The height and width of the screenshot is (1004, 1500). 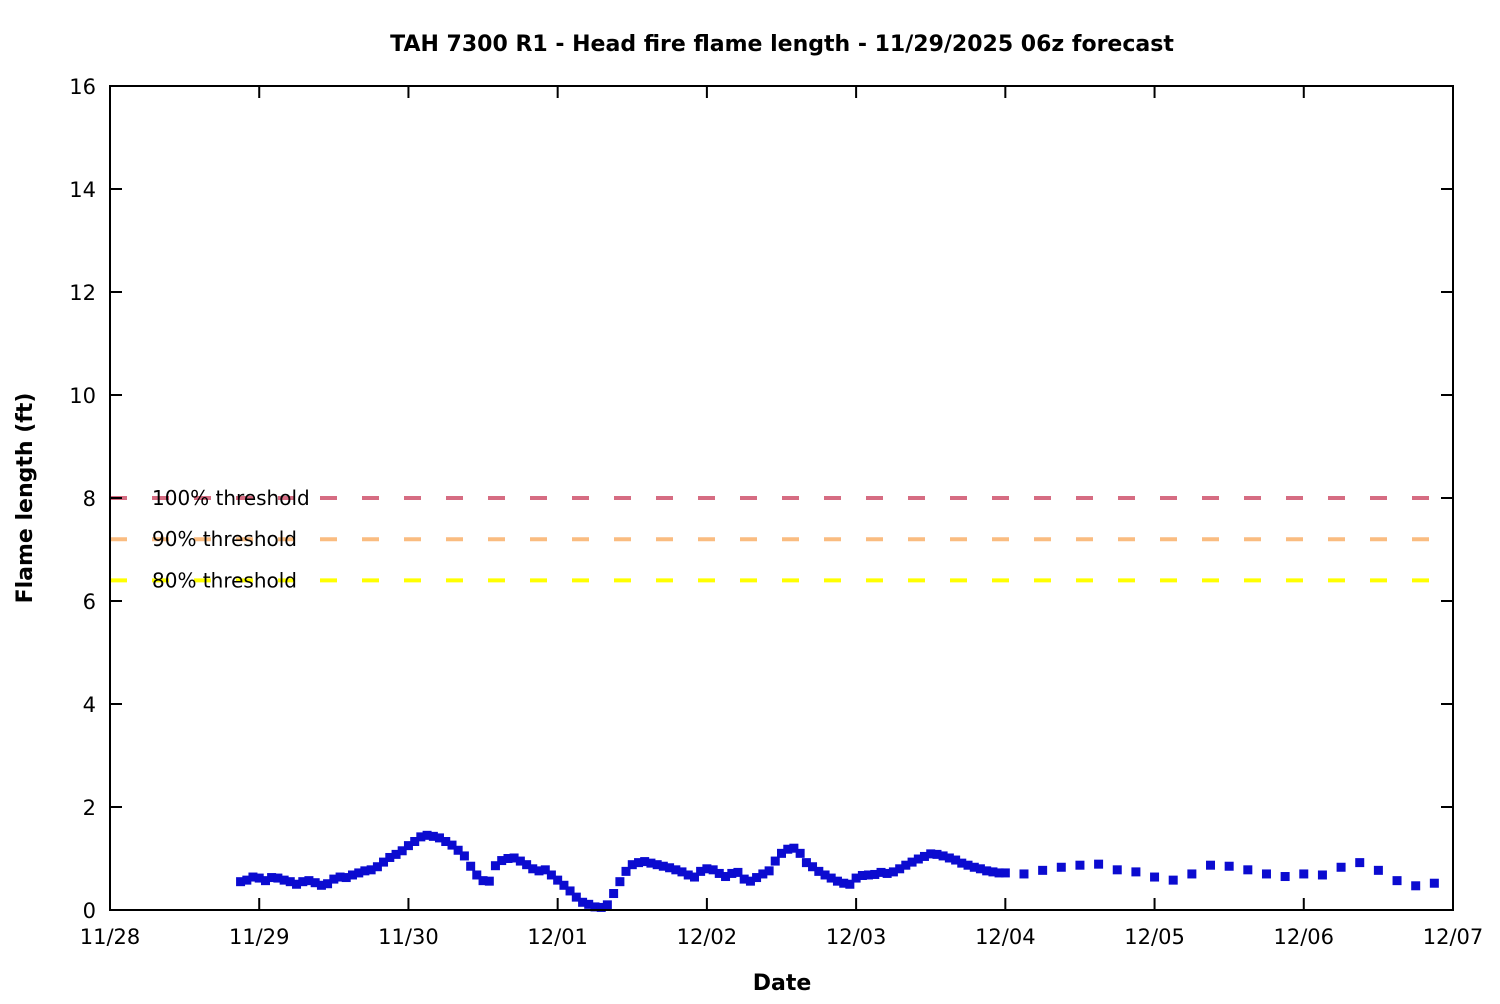 I want to click on y-tick-label: 0, so click(x=89, y=911).